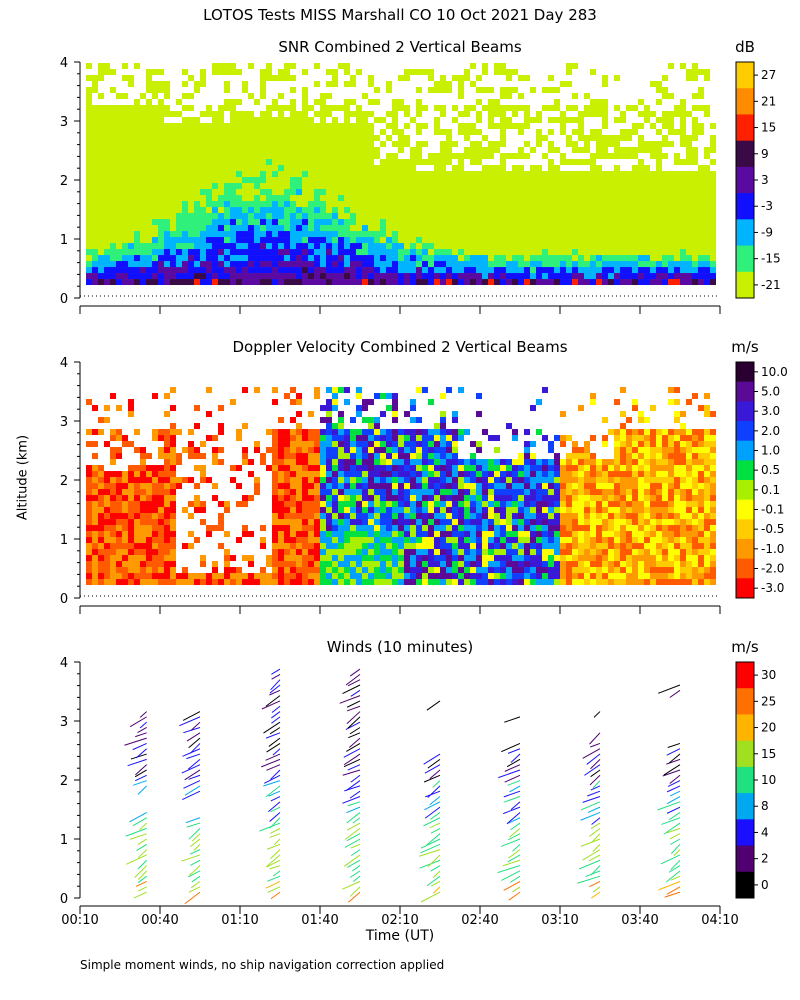 The width and height of the screenshot is (800, 1000). I want to click on colorbar-label: 3, so click(765, 180).